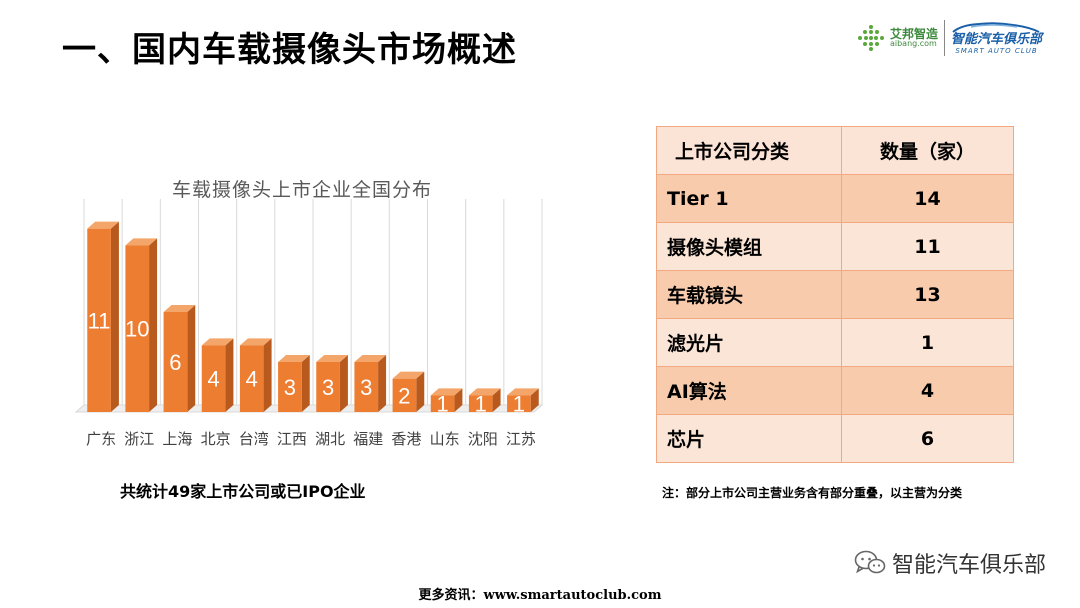 The image size is (1080, 608). I want to click on data-label: 6, so click(175, 362).